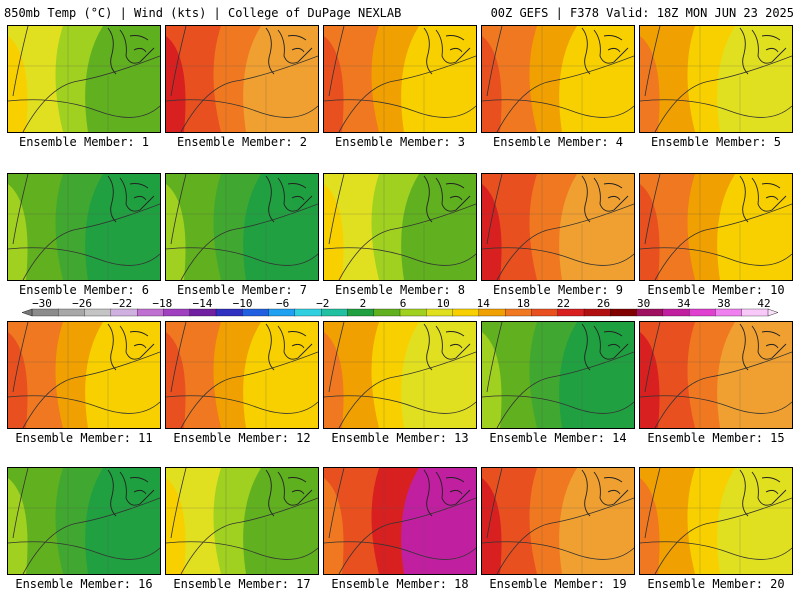  I want to click on ensemble-member-label: Ensemble Member: 6, so click(84, 290).